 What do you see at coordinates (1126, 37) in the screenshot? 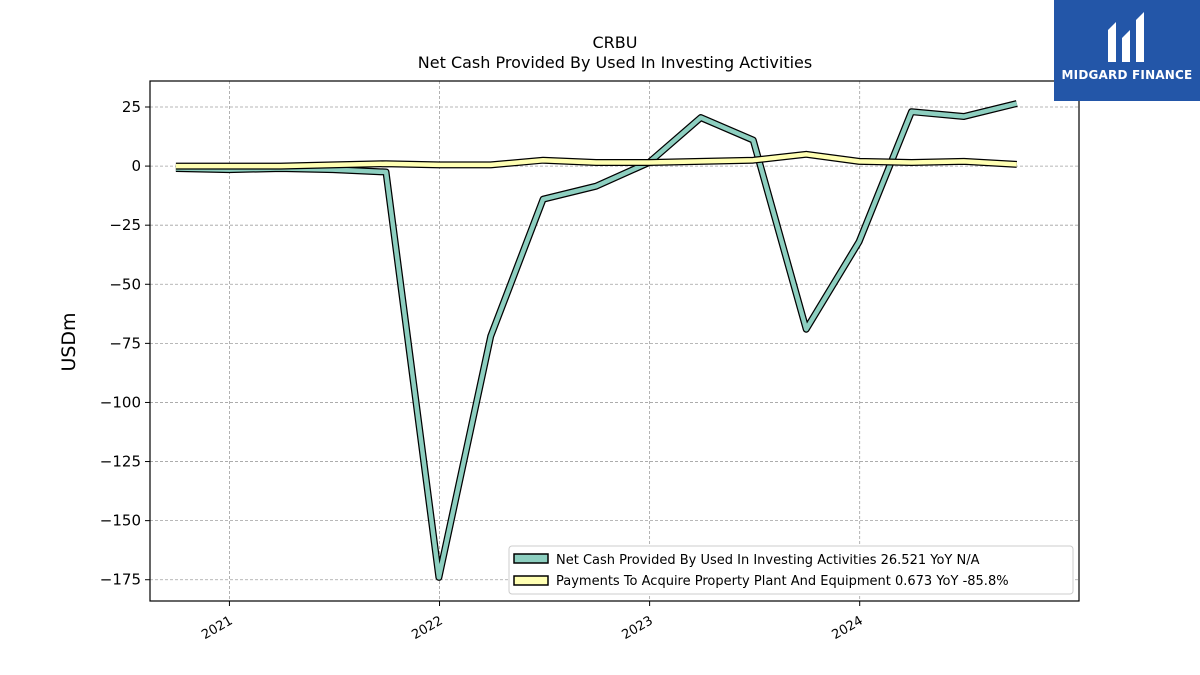
I see `logo-mark-icon` at bounding box center [1126, 37].